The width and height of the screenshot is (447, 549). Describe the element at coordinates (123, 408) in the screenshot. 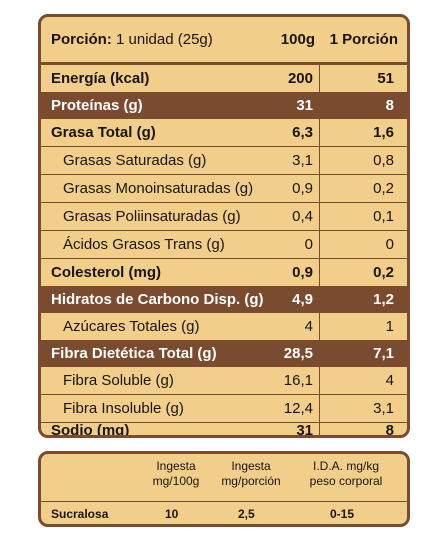

I see `row-label: Fibra Insoluble (g)` at that location.